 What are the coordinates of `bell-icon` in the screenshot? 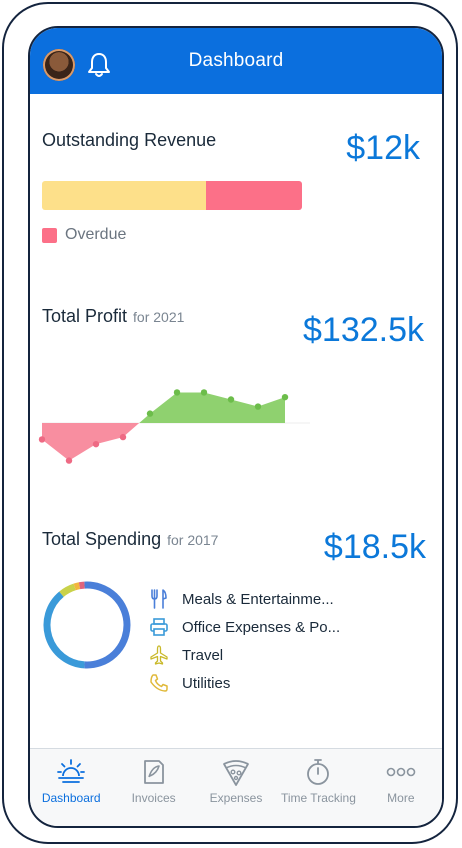 It's located at (99, 65).